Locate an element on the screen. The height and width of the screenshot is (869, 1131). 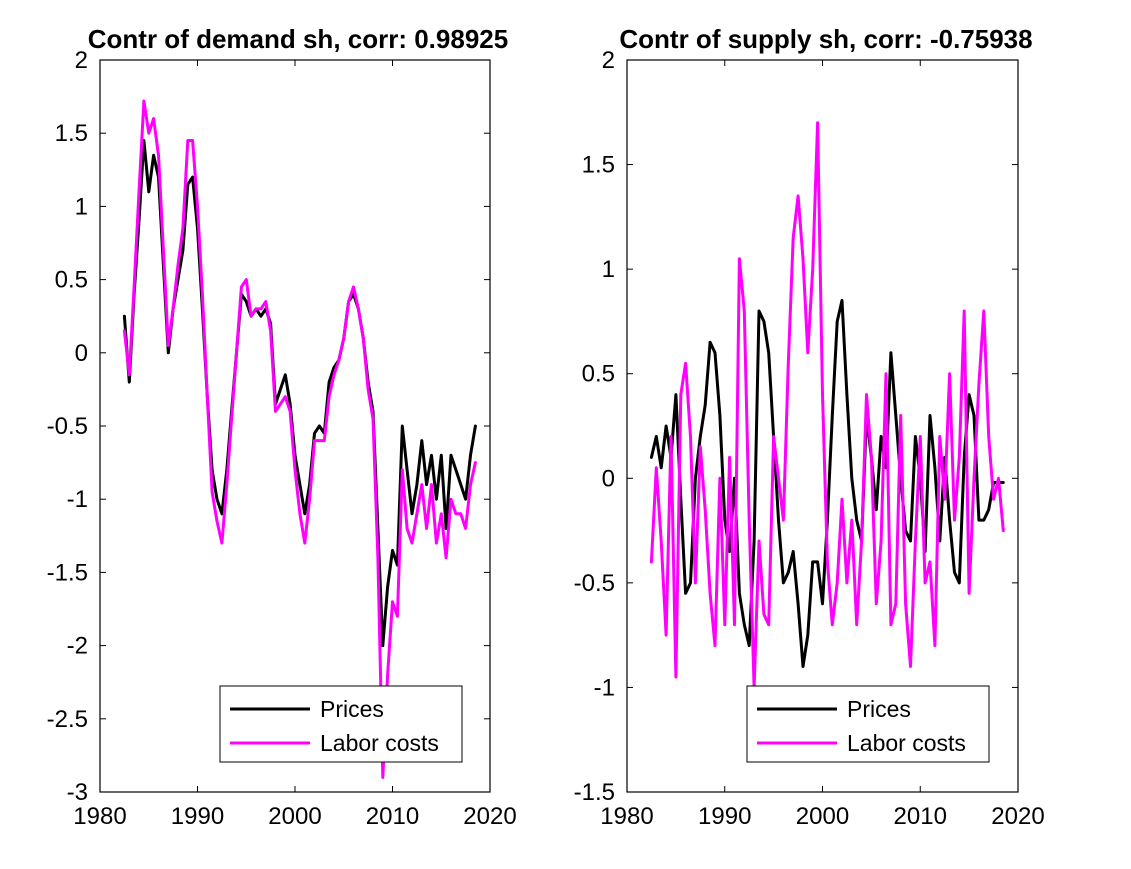
demand-x-tick-label: 1990 is located at coordinates (197, 816).